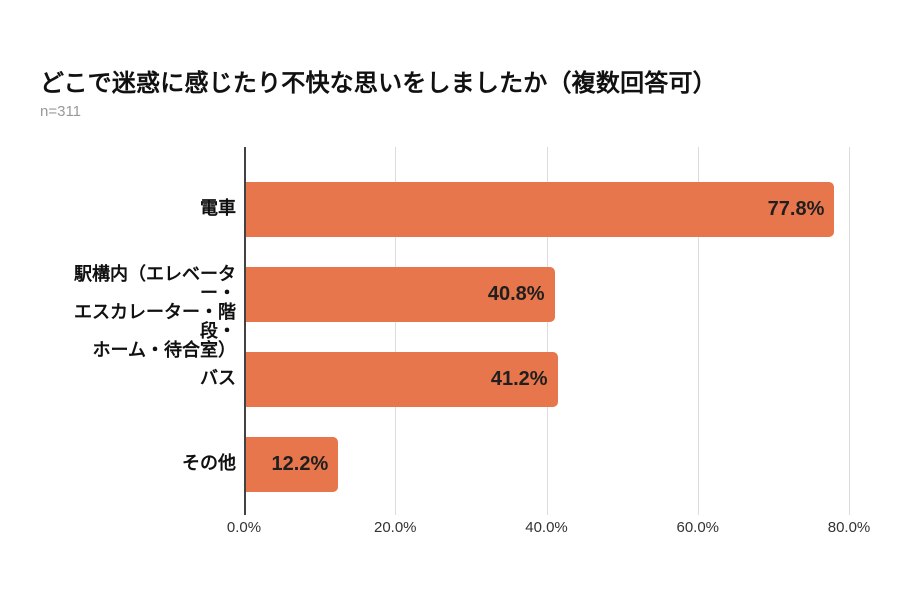  Describe the element at coordinates (138, 378) in the screenshot. I see `category-label: バス` at that location.